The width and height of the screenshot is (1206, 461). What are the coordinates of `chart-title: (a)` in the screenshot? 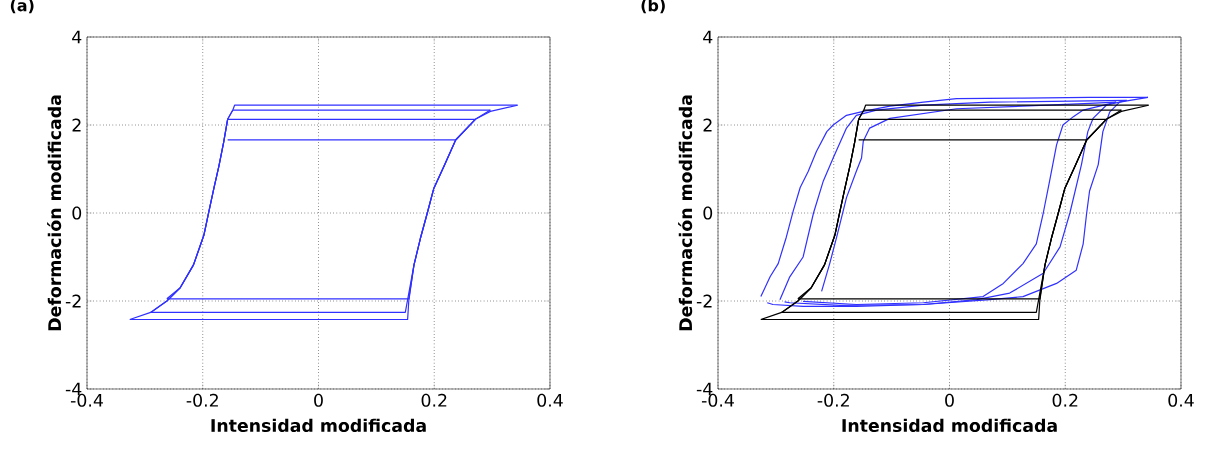 It's located at (22, 7).